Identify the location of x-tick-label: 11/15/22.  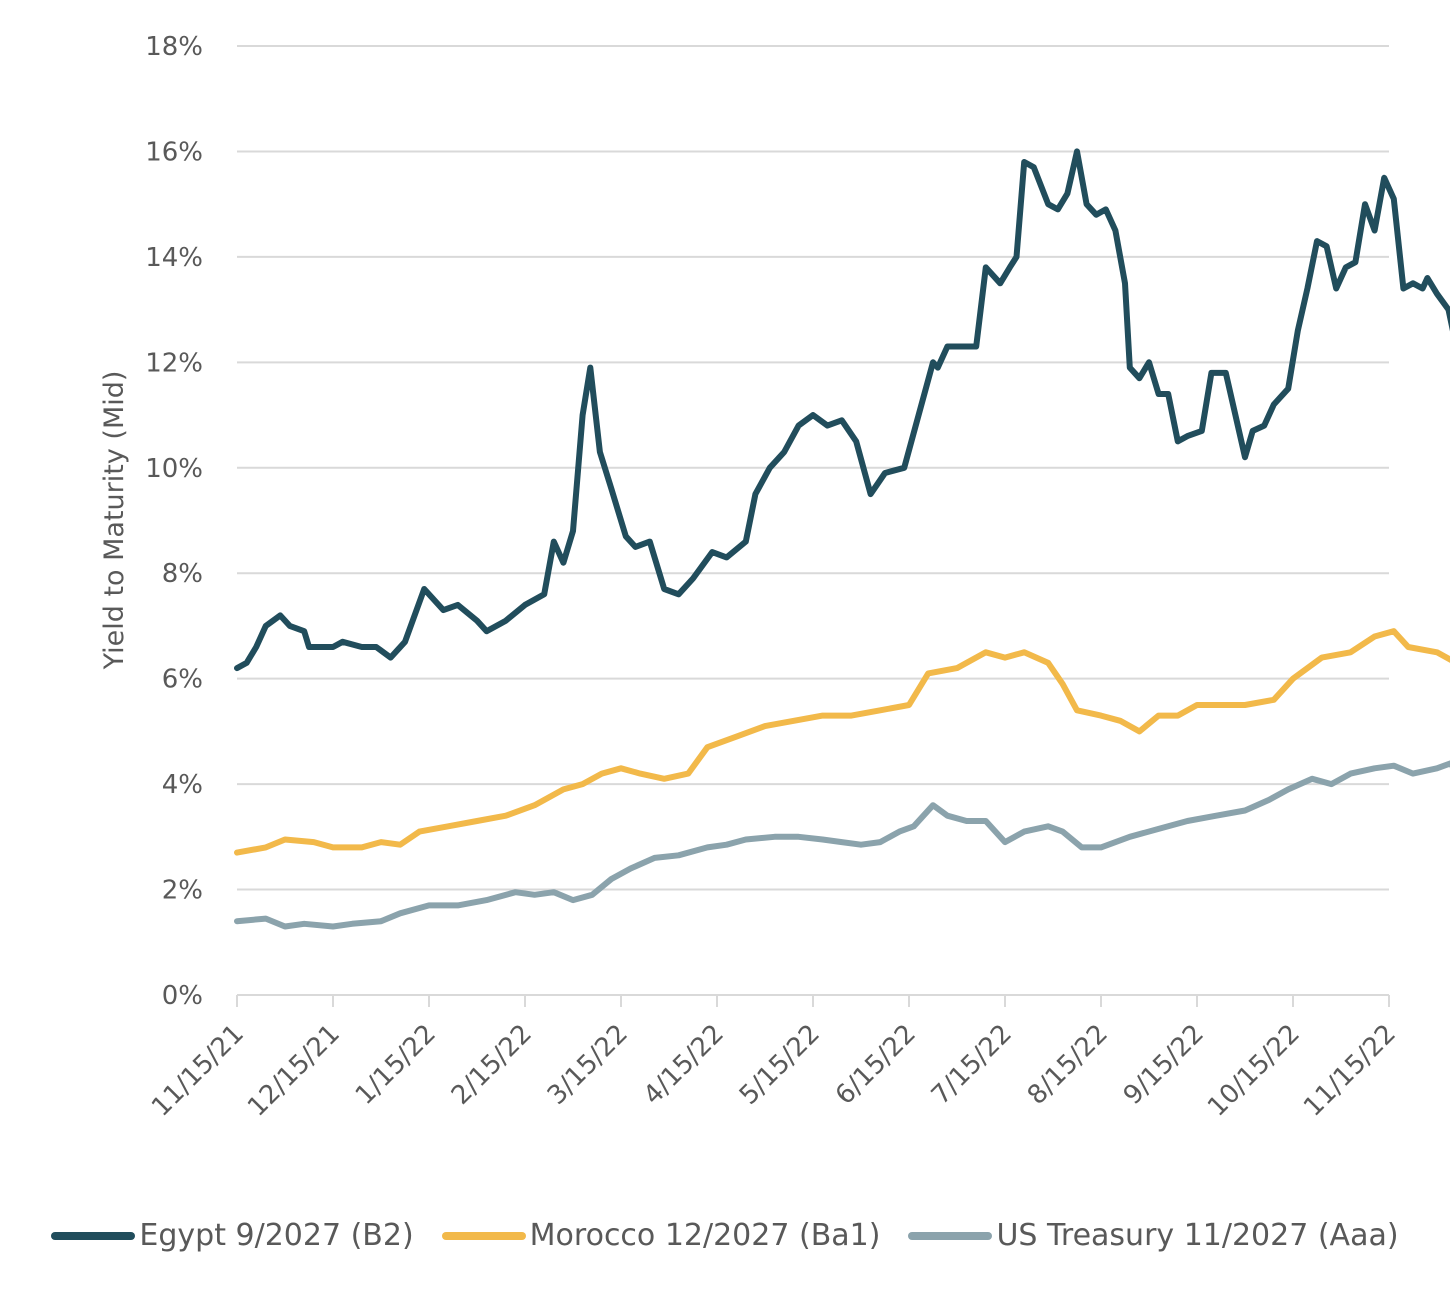
(1350, 1071).